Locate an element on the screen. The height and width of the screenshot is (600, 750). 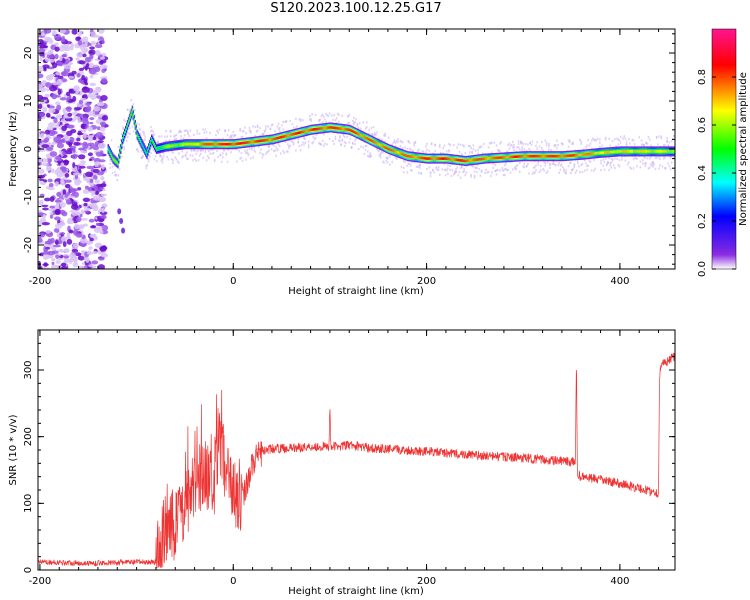
colorbar-ticks: 0.00.20.40.60.8 is located at coordinates (716, 173).